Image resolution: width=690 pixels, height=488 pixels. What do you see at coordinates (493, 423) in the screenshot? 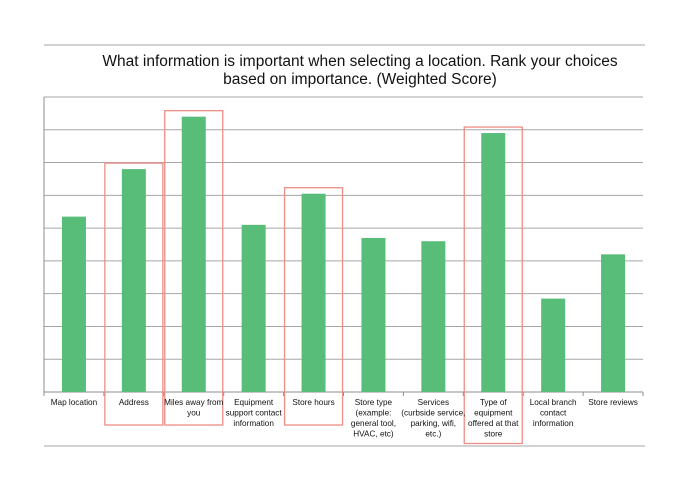
I see `category-label: offered at that` at bounding box center [493, 423].